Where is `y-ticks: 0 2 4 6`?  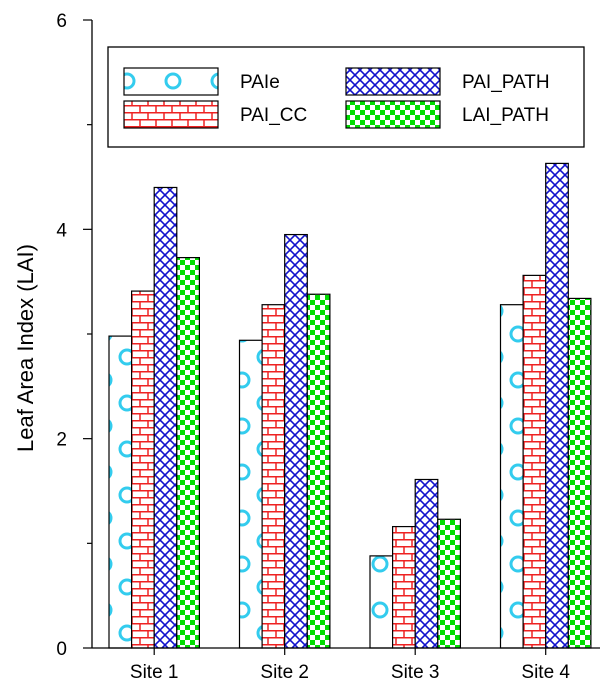
y-ticks: 0 2 4 6 is located at coordinates (74, 335).